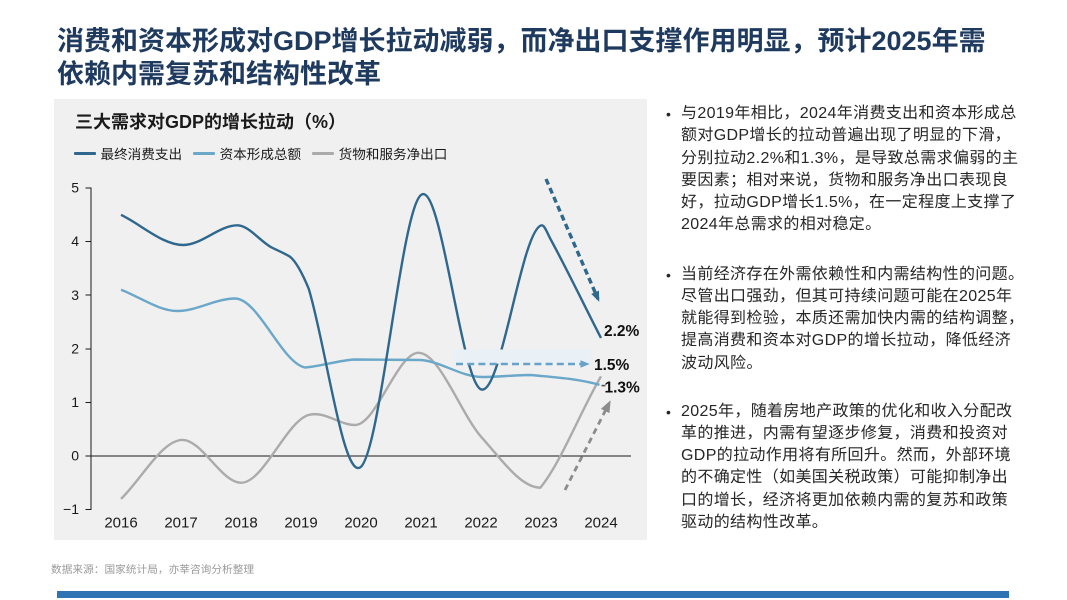 Image resolution: width=1067 pixels, height=600 pixels. Describe the element at coordinates (540, 523) in the screenshot. I see `svg-text: 2023` at that location.